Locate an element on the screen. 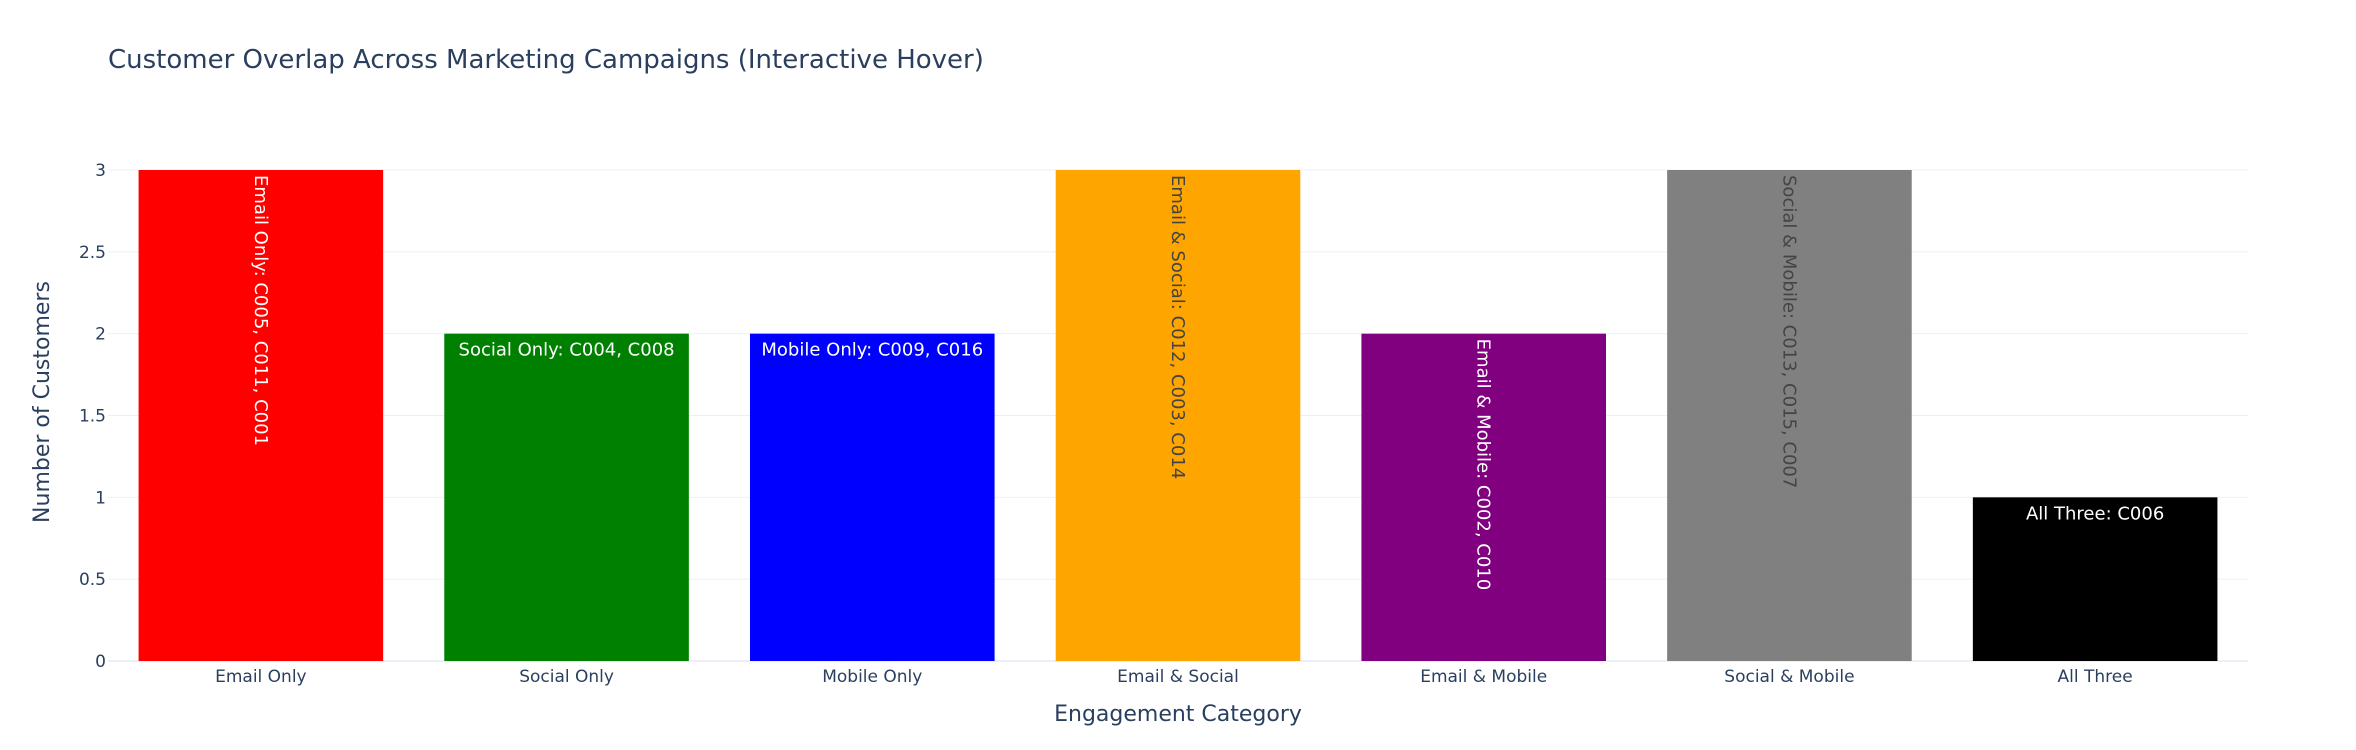 Image resolution: width=2356 pixels, height=750 pixels. x-tick-label: Email Only is located at coordinates (261, 677).